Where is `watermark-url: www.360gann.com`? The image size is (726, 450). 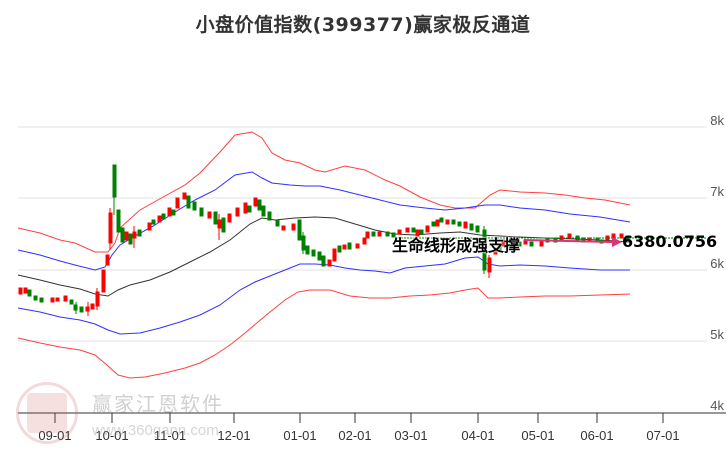
watermark-url: www.360gann.com is located at coordinates (155, 430).